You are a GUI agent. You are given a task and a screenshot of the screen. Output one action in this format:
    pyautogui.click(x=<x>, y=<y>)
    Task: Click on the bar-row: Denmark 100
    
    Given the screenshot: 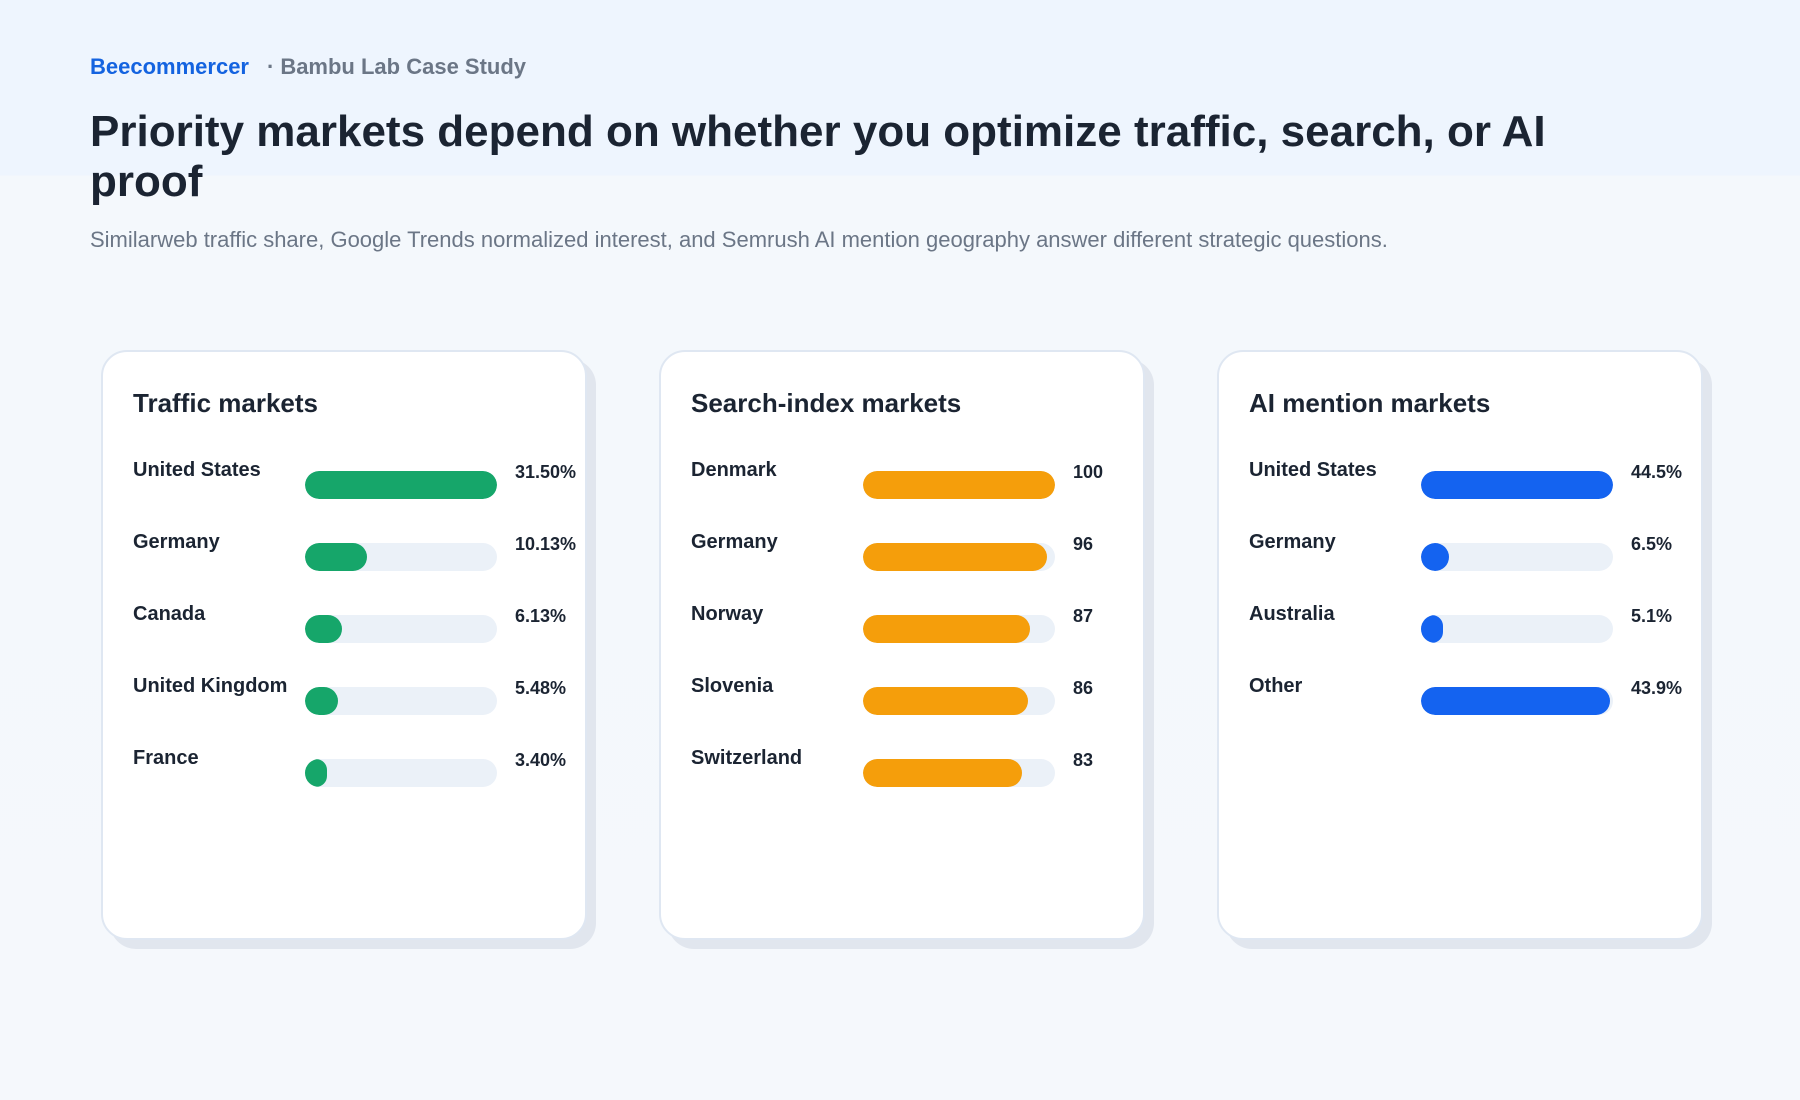 What is the action you would take?
    pyautogui.click(x=902, y=491)
    